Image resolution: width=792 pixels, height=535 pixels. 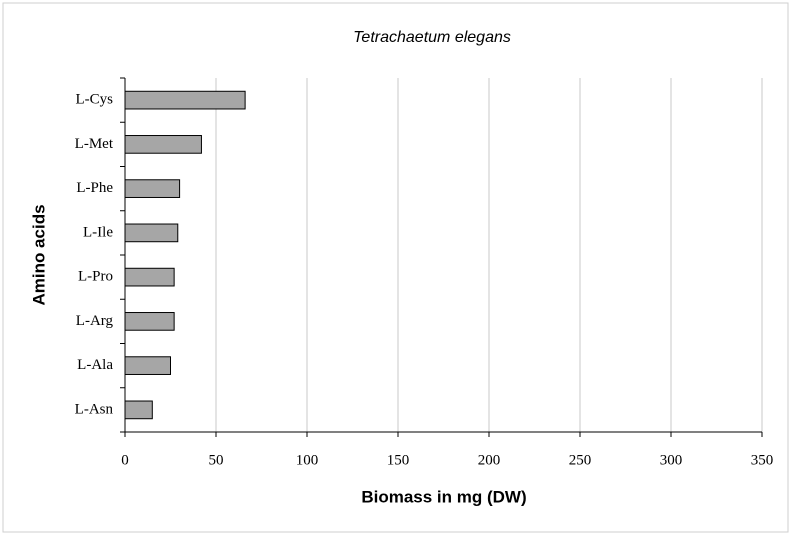 I want to click on x-tick-label: 0, so click(x=125, y=460).